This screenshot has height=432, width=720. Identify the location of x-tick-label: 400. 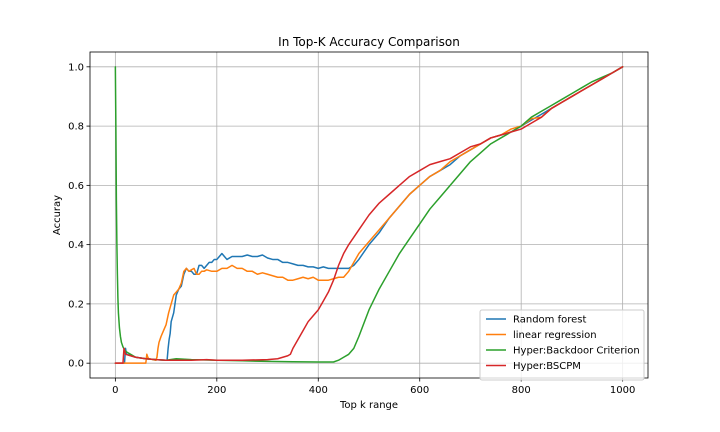
(318, 390).